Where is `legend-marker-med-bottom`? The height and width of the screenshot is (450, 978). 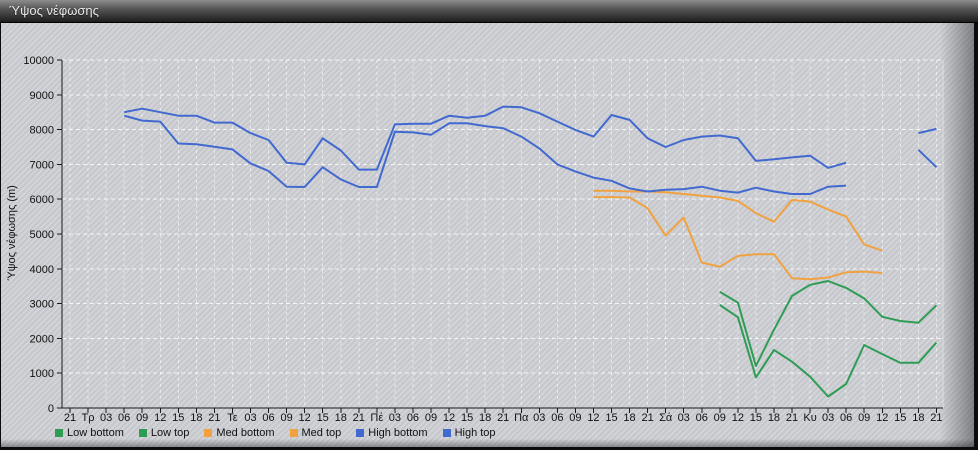 legend-marker-med-bottom is located at coordinates (208, 433).